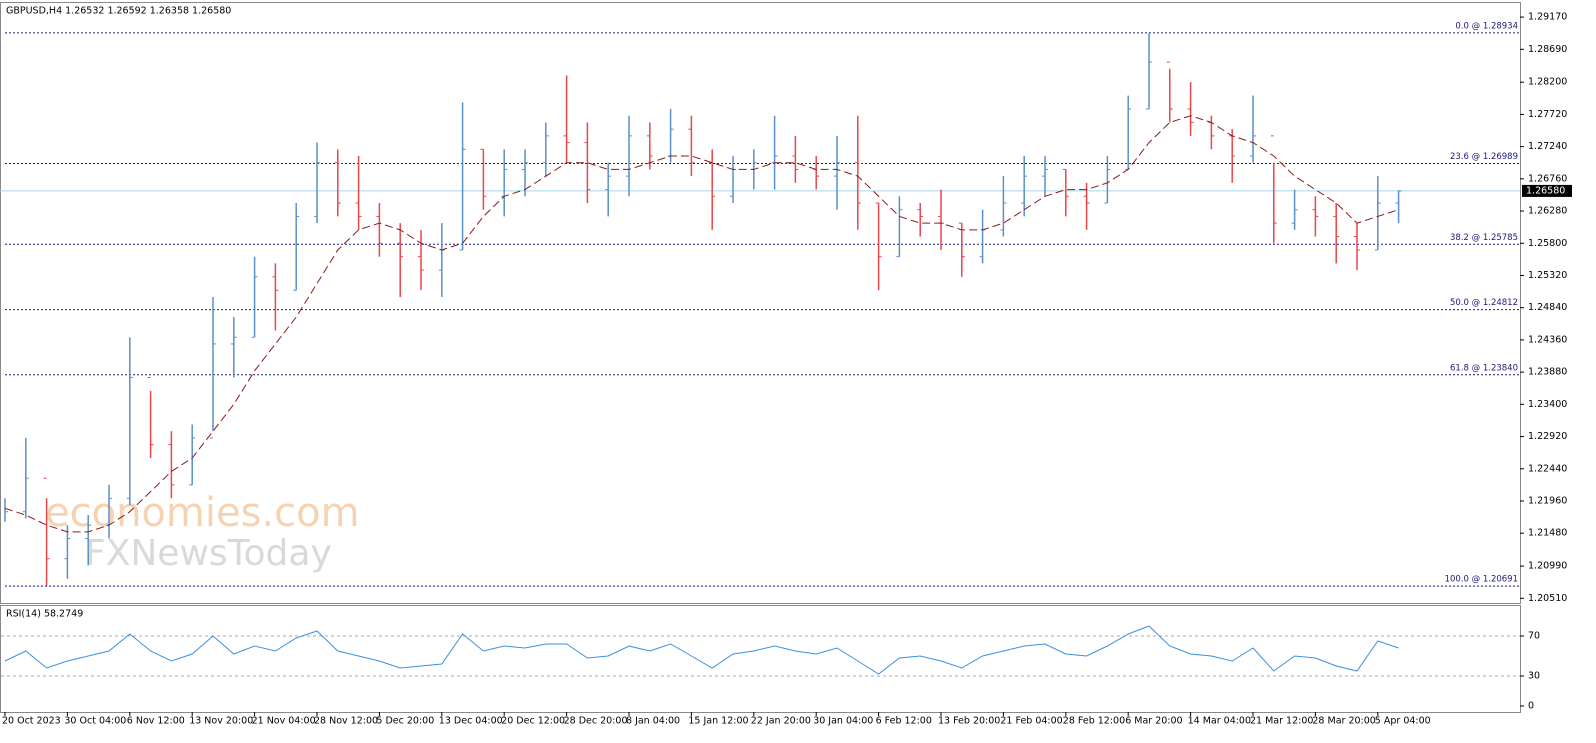  What do you see at coordinates (1547, 339) in the screenshot?
I see `y-tick-label: 1.24360` at bounding box center [1547, 339].